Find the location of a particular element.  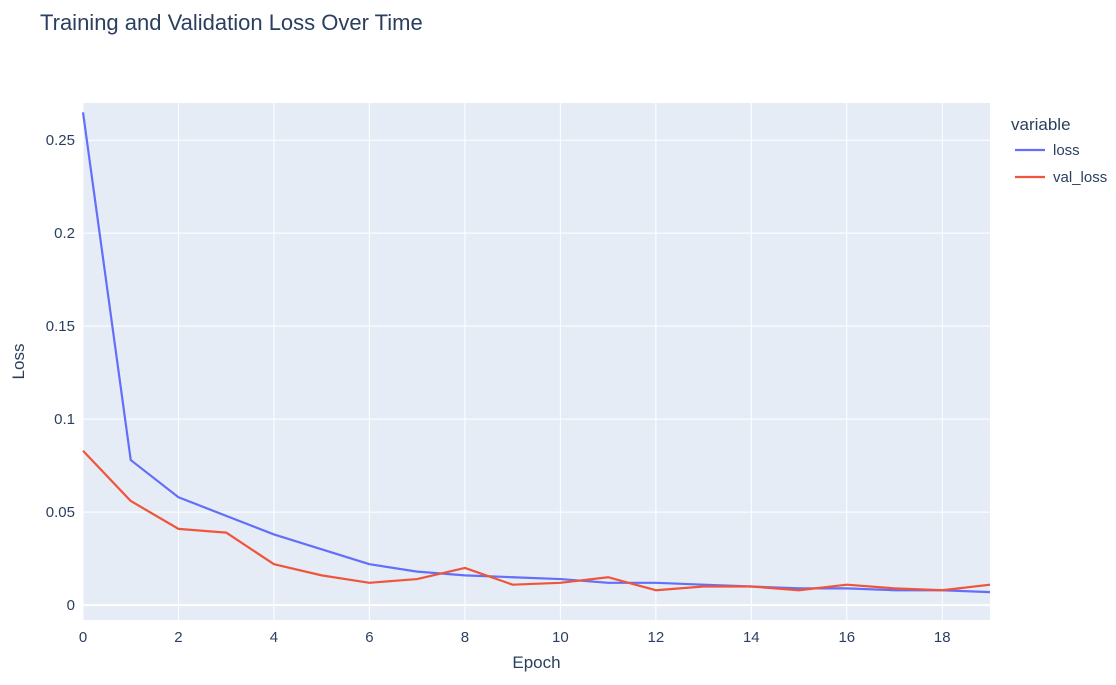

chart-title: Training and Validation Loss Over Time is located at coordinates (231, 22).